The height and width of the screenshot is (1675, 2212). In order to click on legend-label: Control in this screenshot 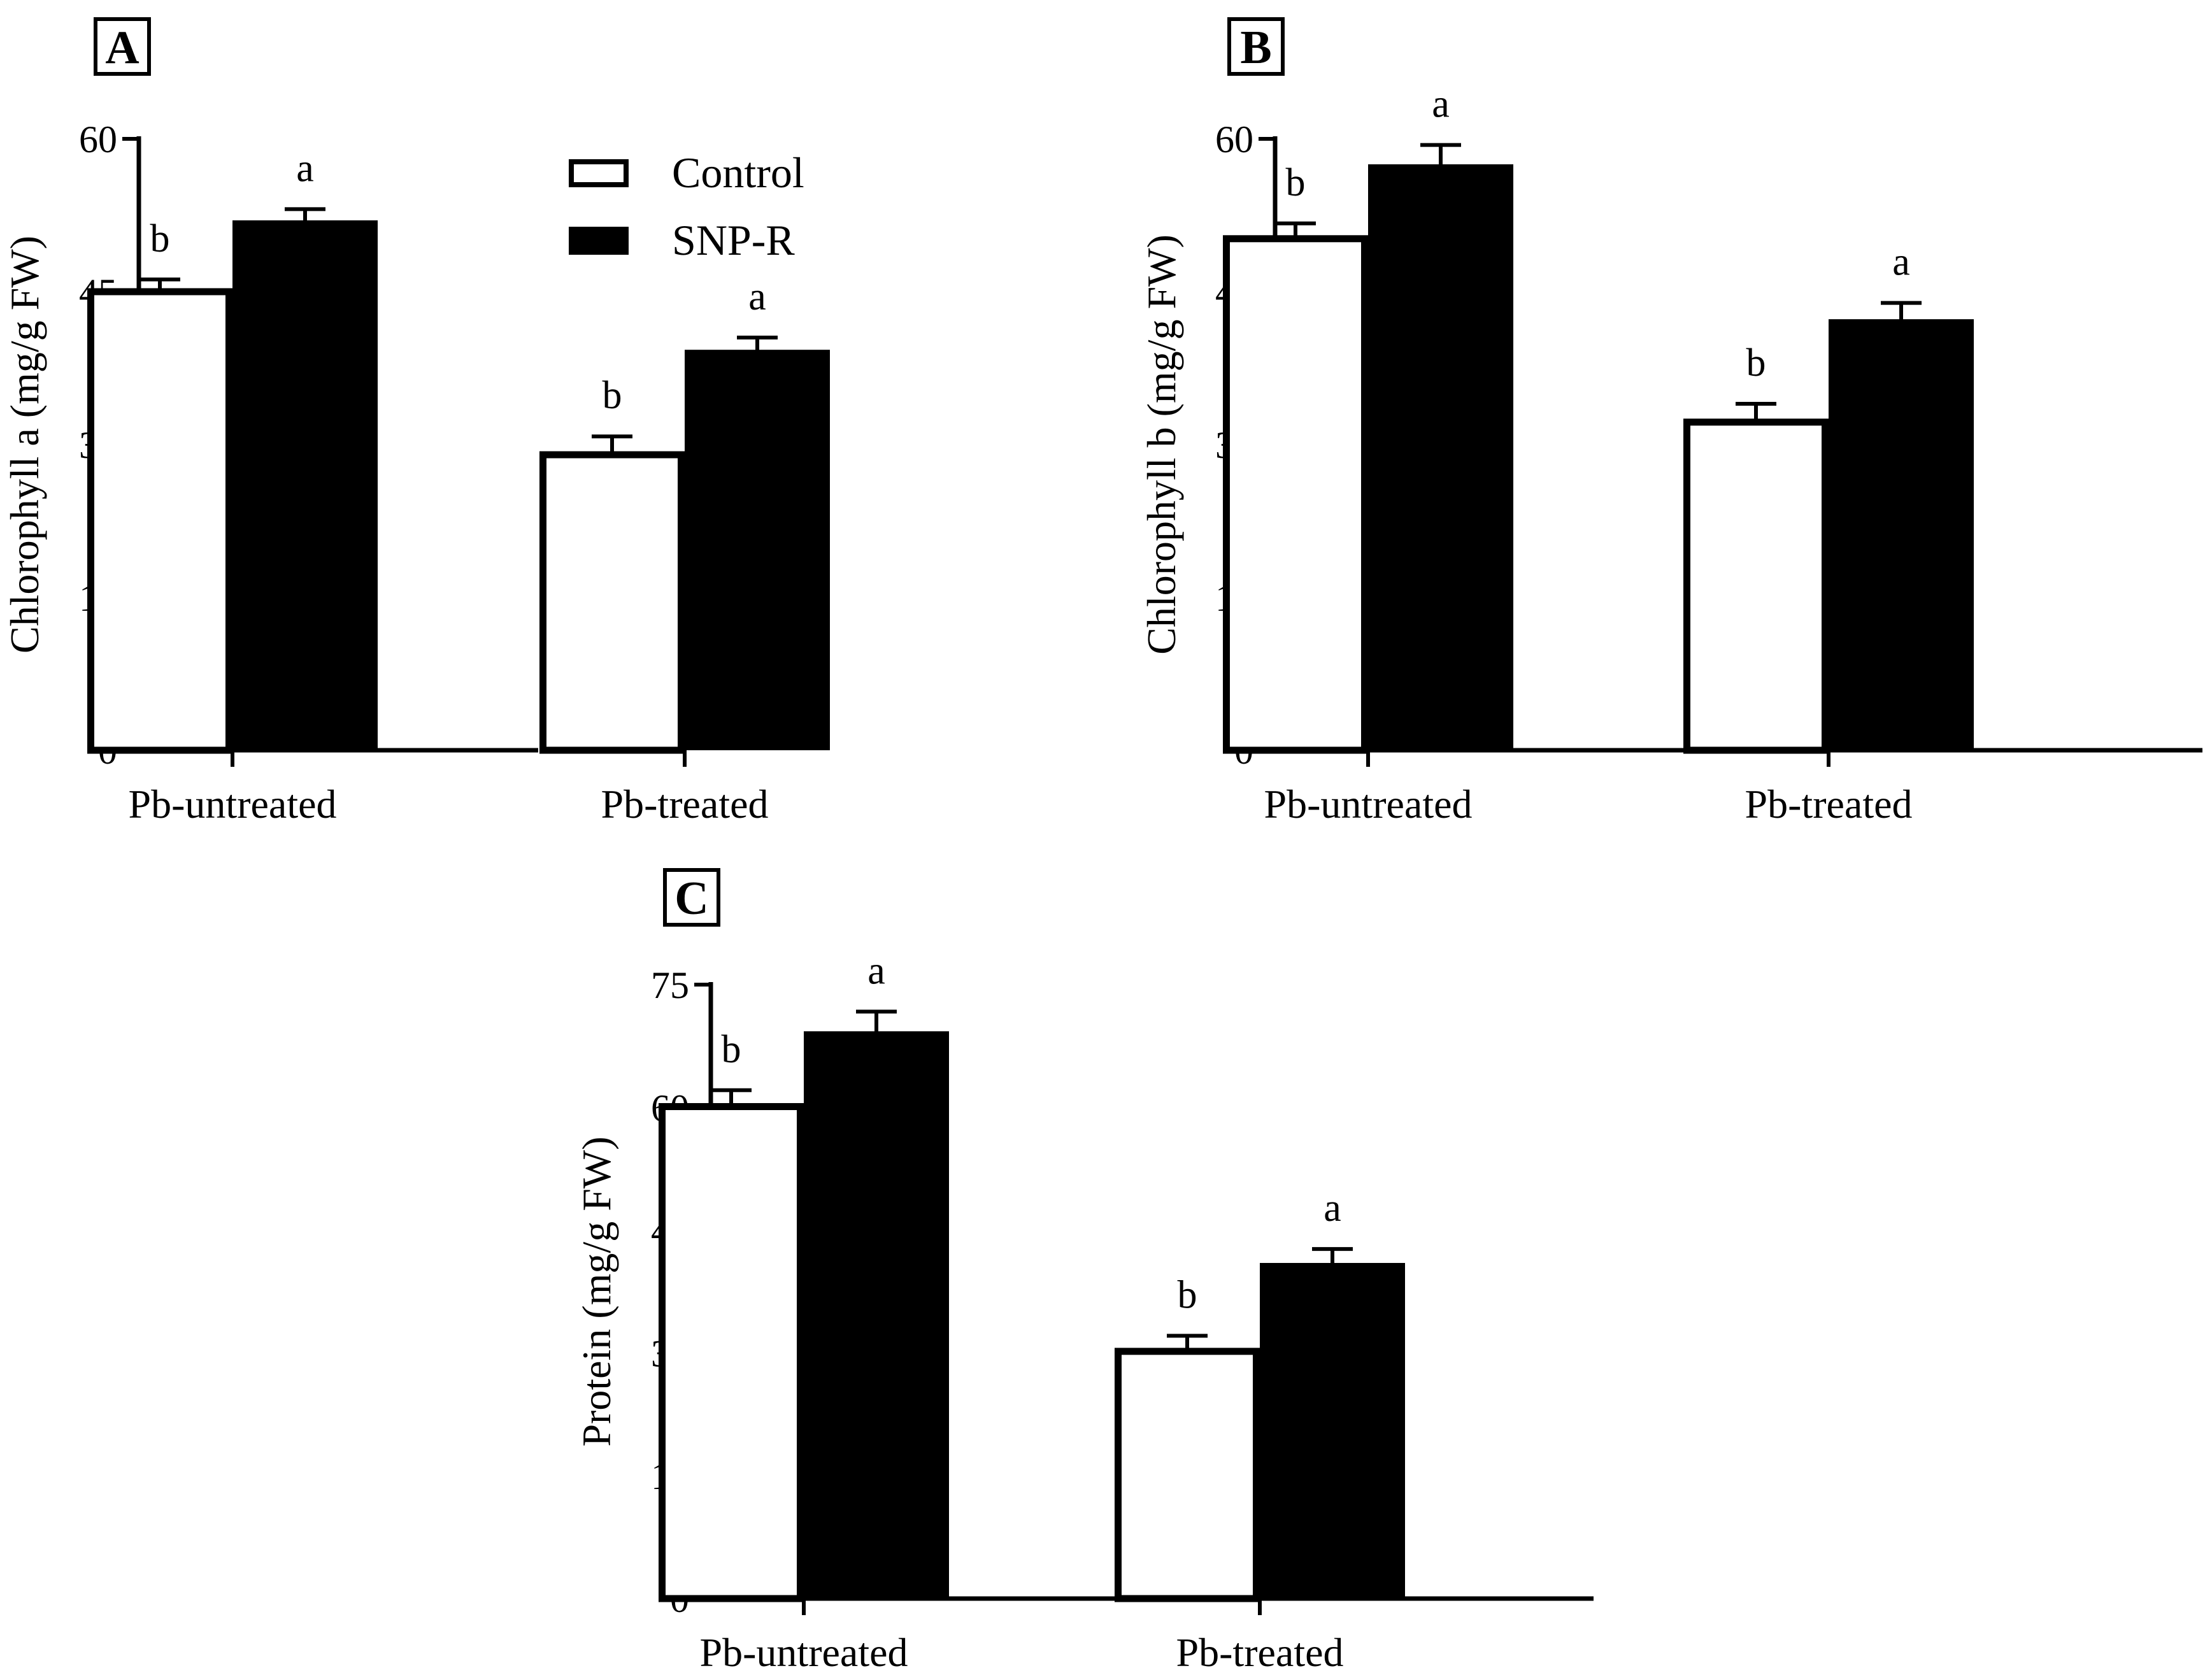, I will do `click(738, 172)`.